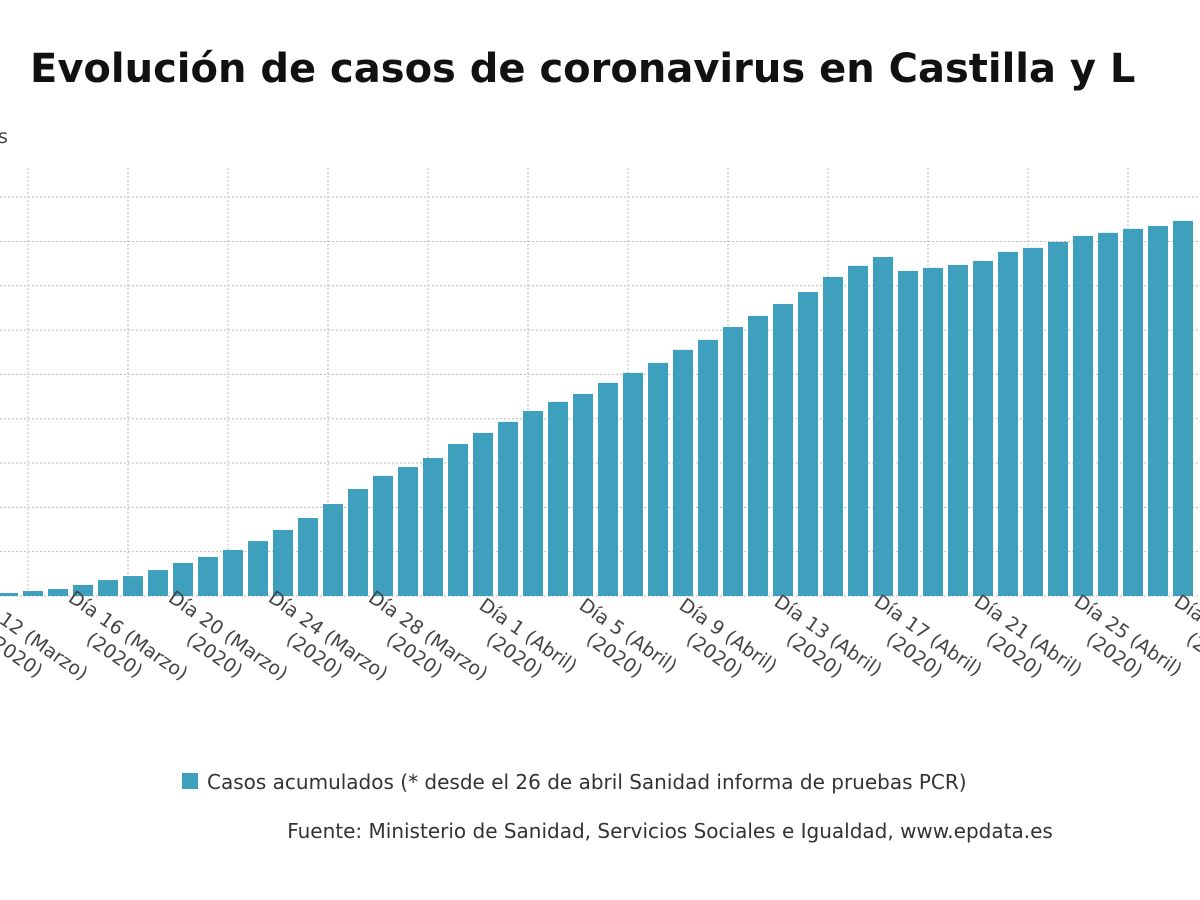 The image size is (1200, 900). I want to click on x-tick-label: Día 9 (Abril)(2020), so click(721, 645).